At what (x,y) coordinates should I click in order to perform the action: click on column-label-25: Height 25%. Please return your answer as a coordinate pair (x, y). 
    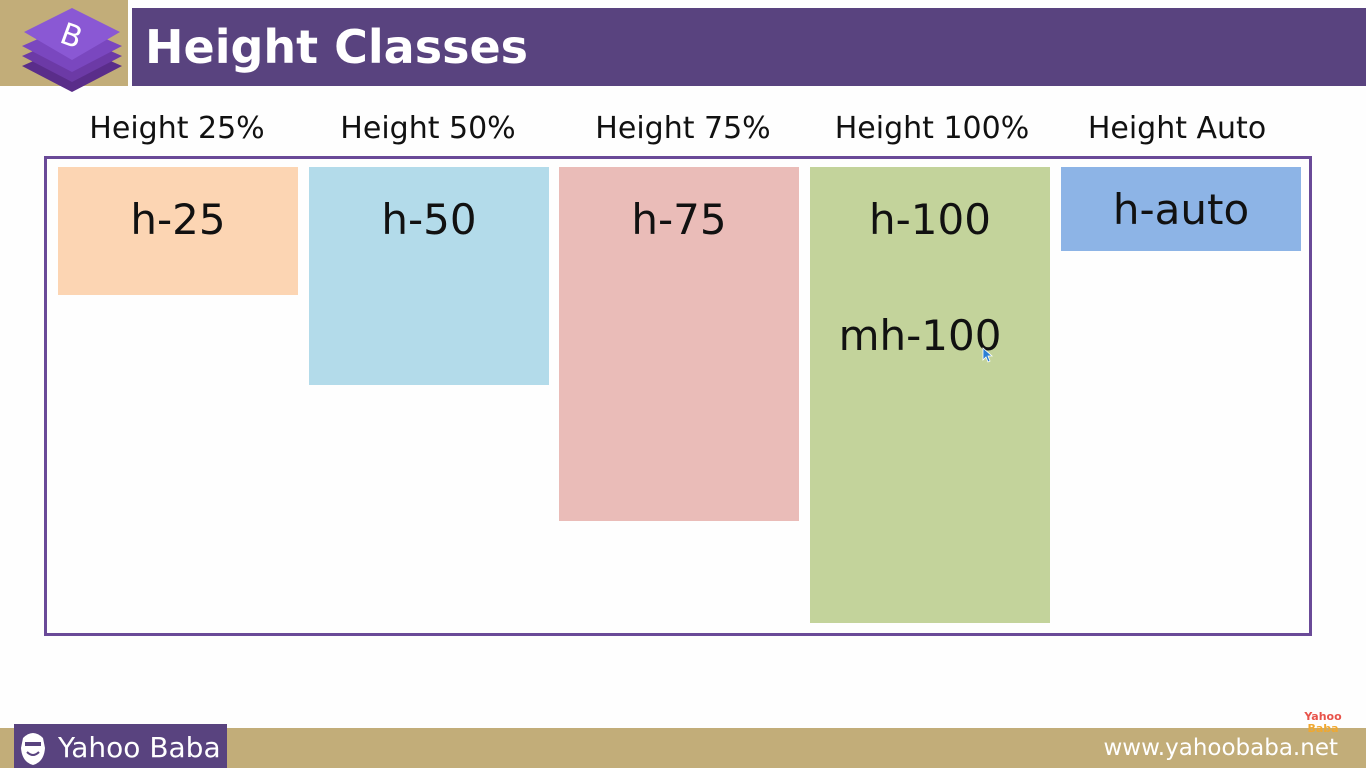
    Looking at the image, I should click on (177, 128).